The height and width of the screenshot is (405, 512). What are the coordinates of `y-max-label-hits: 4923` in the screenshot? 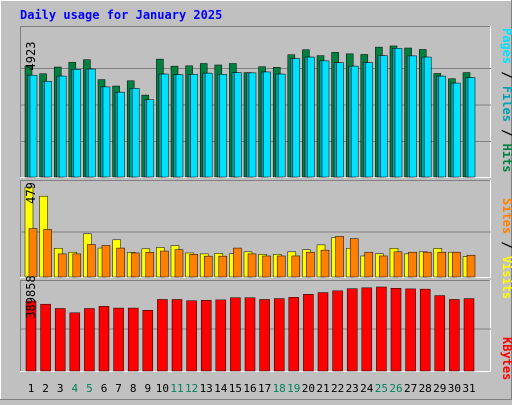 It's located at (31, 56).